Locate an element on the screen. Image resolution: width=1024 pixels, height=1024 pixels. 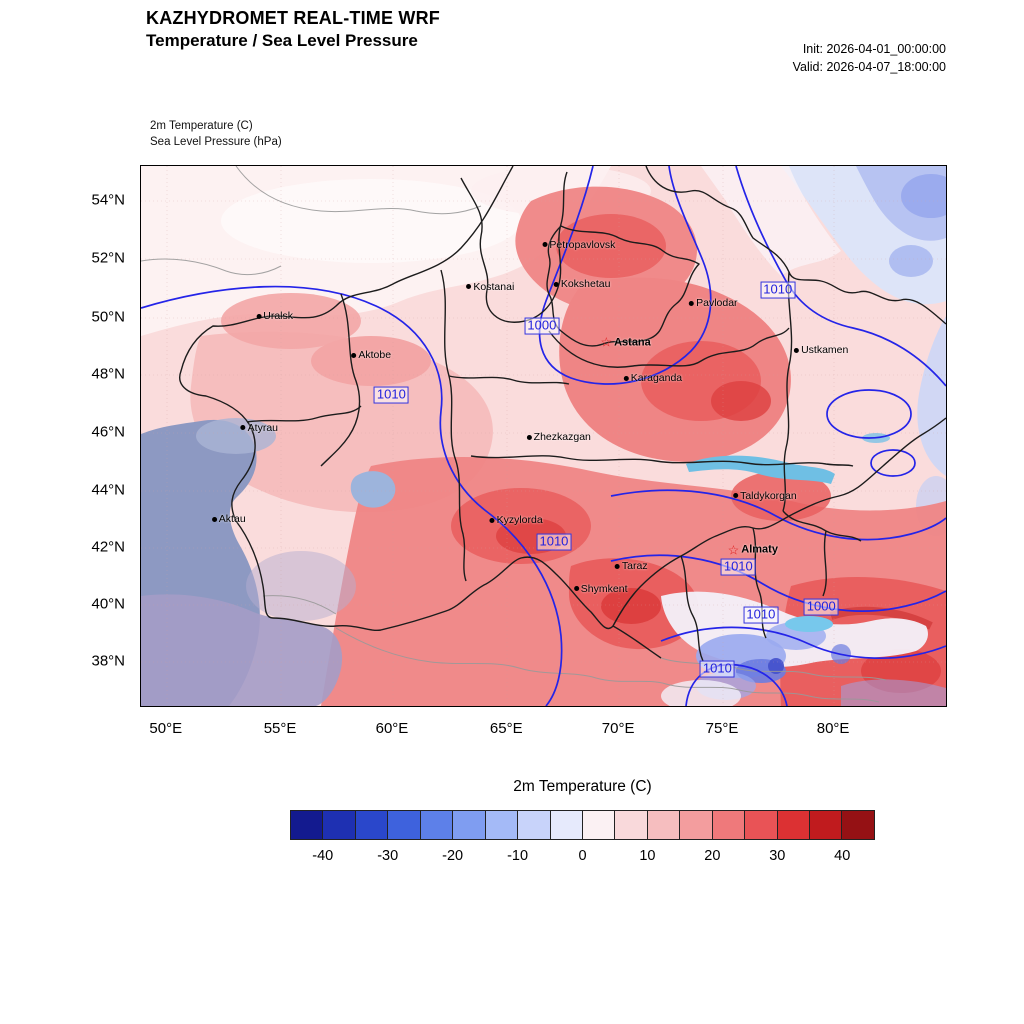
city-marker-kokshetau: Kokshetau is located at coordinates (582, 284).